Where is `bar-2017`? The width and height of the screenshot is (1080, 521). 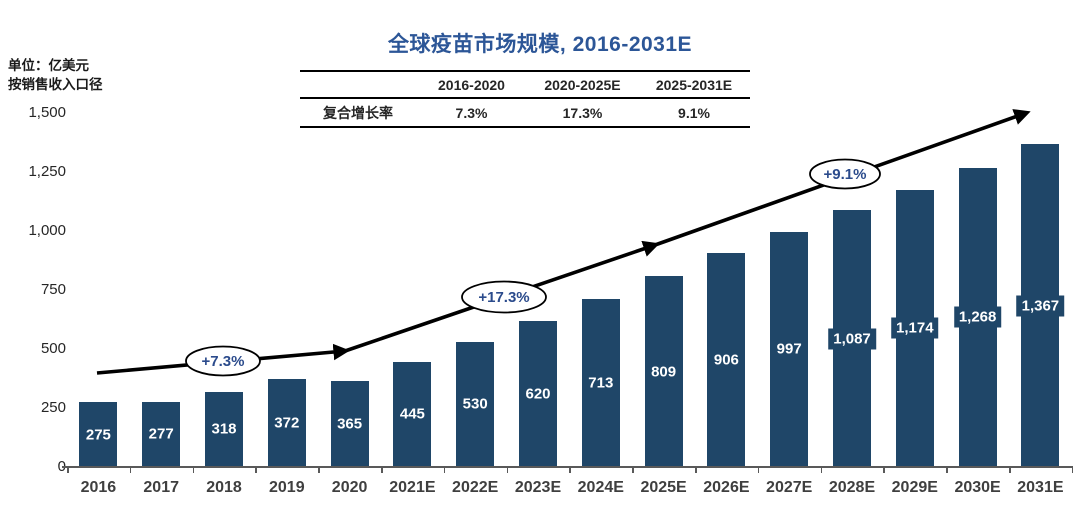
bar-2017 is located at coordinates (161, 434).